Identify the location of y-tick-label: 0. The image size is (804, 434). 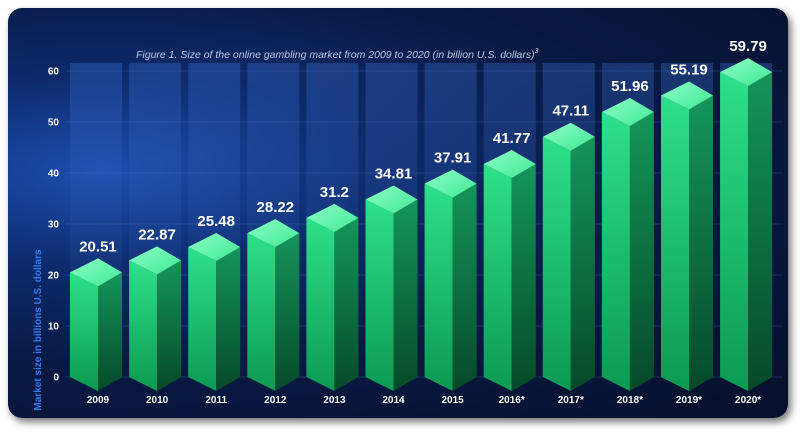
(56, 378).